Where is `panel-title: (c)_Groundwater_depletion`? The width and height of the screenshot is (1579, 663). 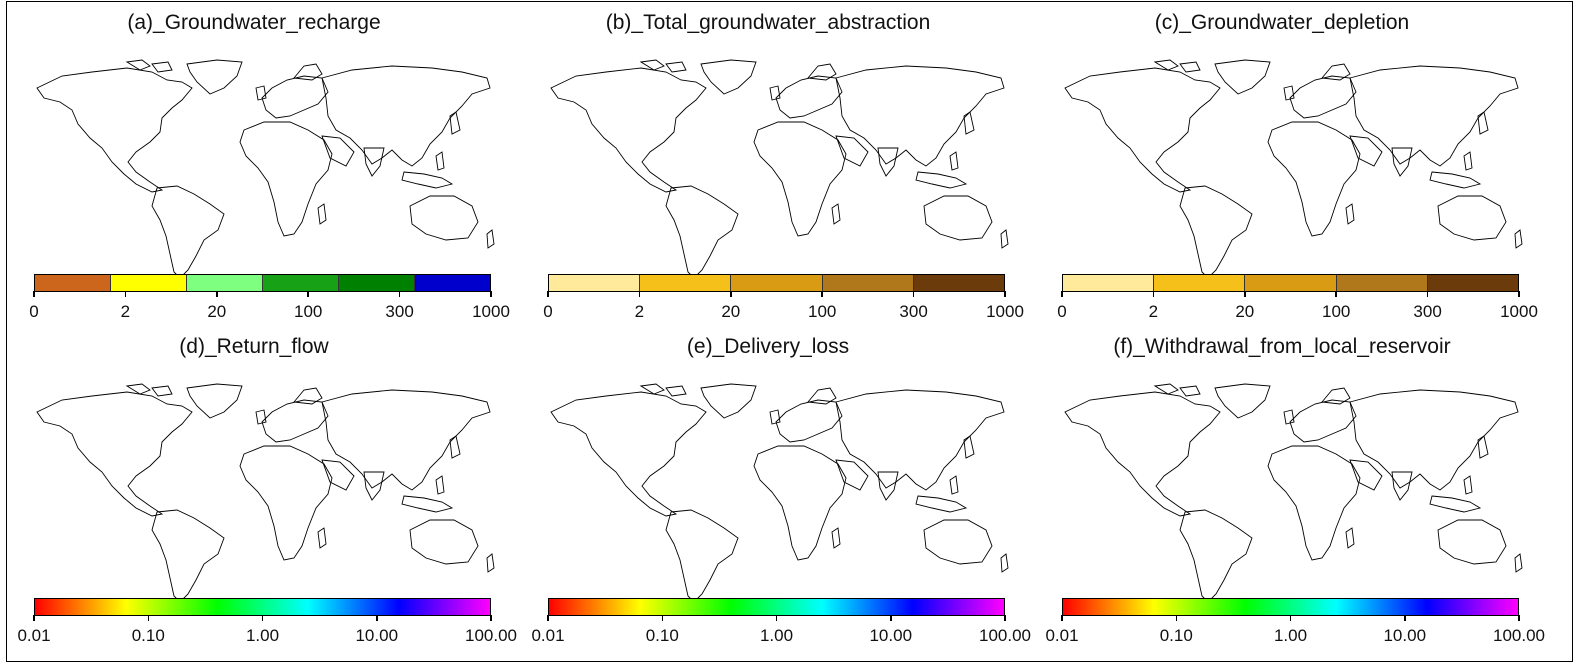 panel-title: (c)_Groundwater_depletion is located at coordinates (1282, 22).